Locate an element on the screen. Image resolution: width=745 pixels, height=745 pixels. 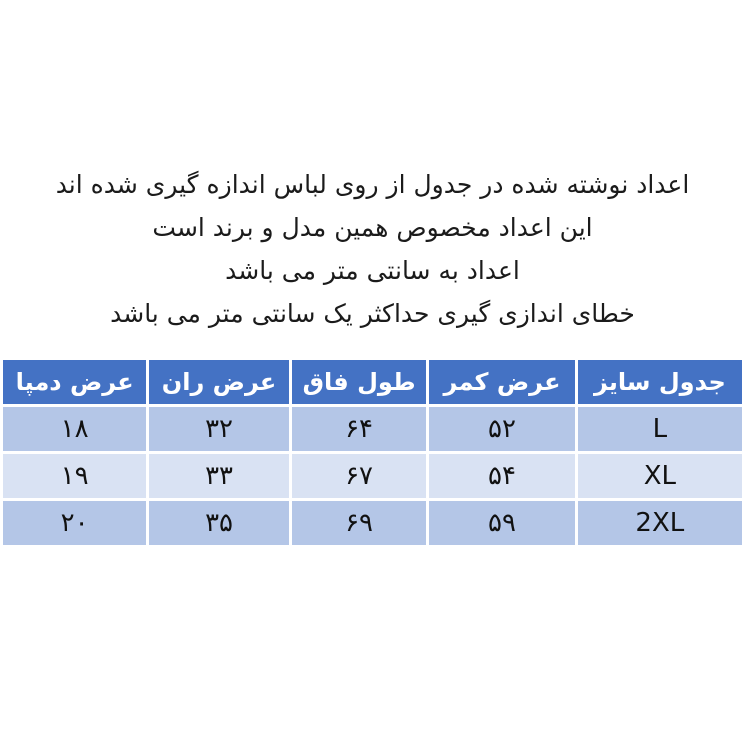
cell-size-label: XL is located at coordinates (659, 476).